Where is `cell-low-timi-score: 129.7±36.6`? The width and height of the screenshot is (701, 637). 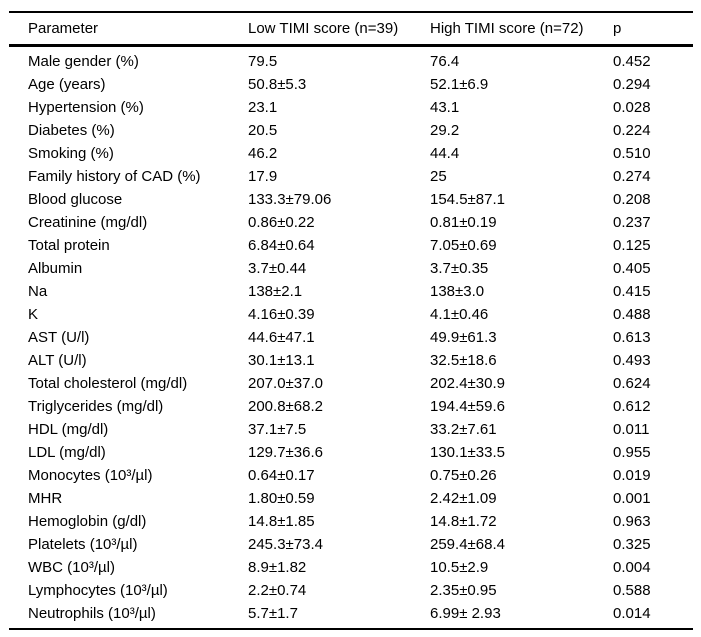
cell-low-timi-score: 129.7±36.6 is located at coordinates (285, 452).